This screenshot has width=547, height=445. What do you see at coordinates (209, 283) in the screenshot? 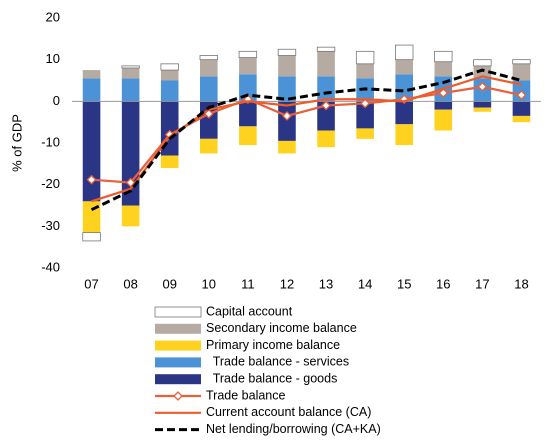
I see `x-tick-label: 10` at bounding box center [209, 283].